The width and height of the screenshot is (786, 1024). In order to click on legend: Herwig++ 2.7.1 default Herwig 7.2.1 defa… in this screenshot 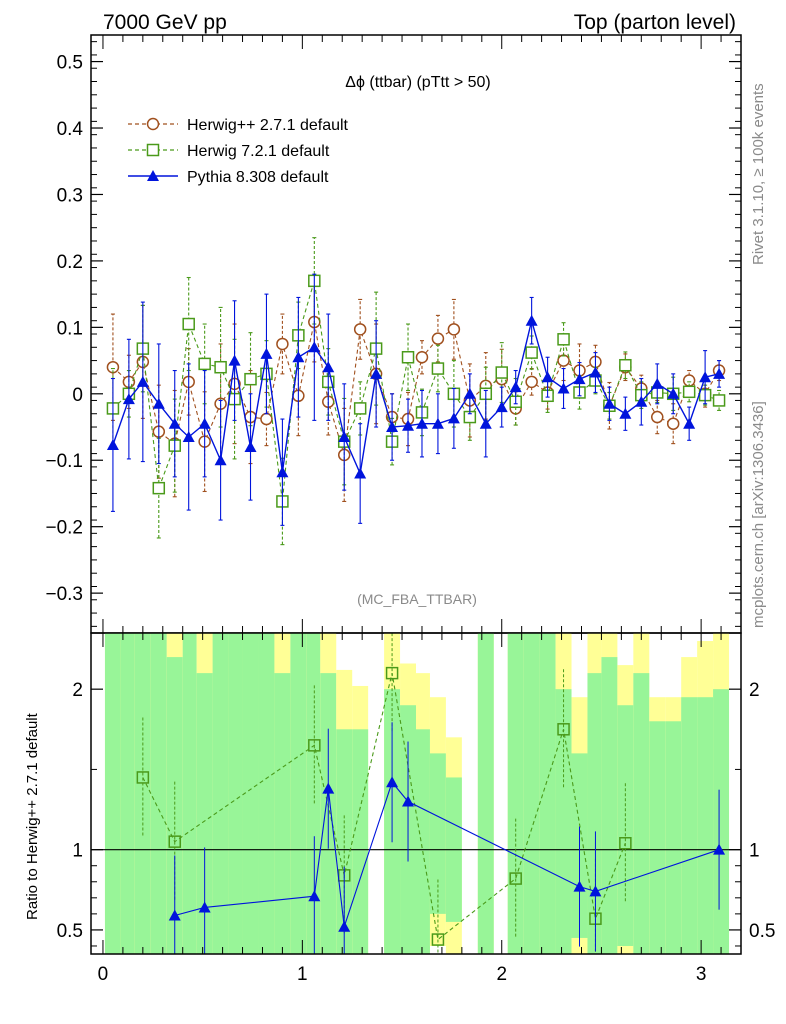, I will do `click(238, 151)`.